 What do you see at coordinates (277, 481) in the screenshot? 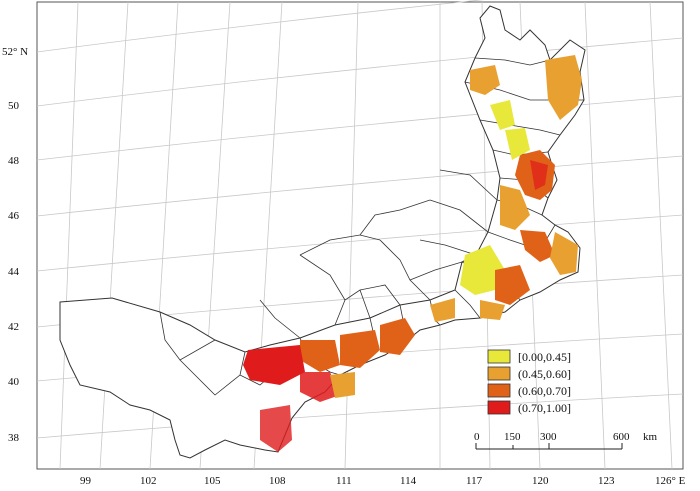
I see `lon-label: 108` at bounding box center [277, 481].